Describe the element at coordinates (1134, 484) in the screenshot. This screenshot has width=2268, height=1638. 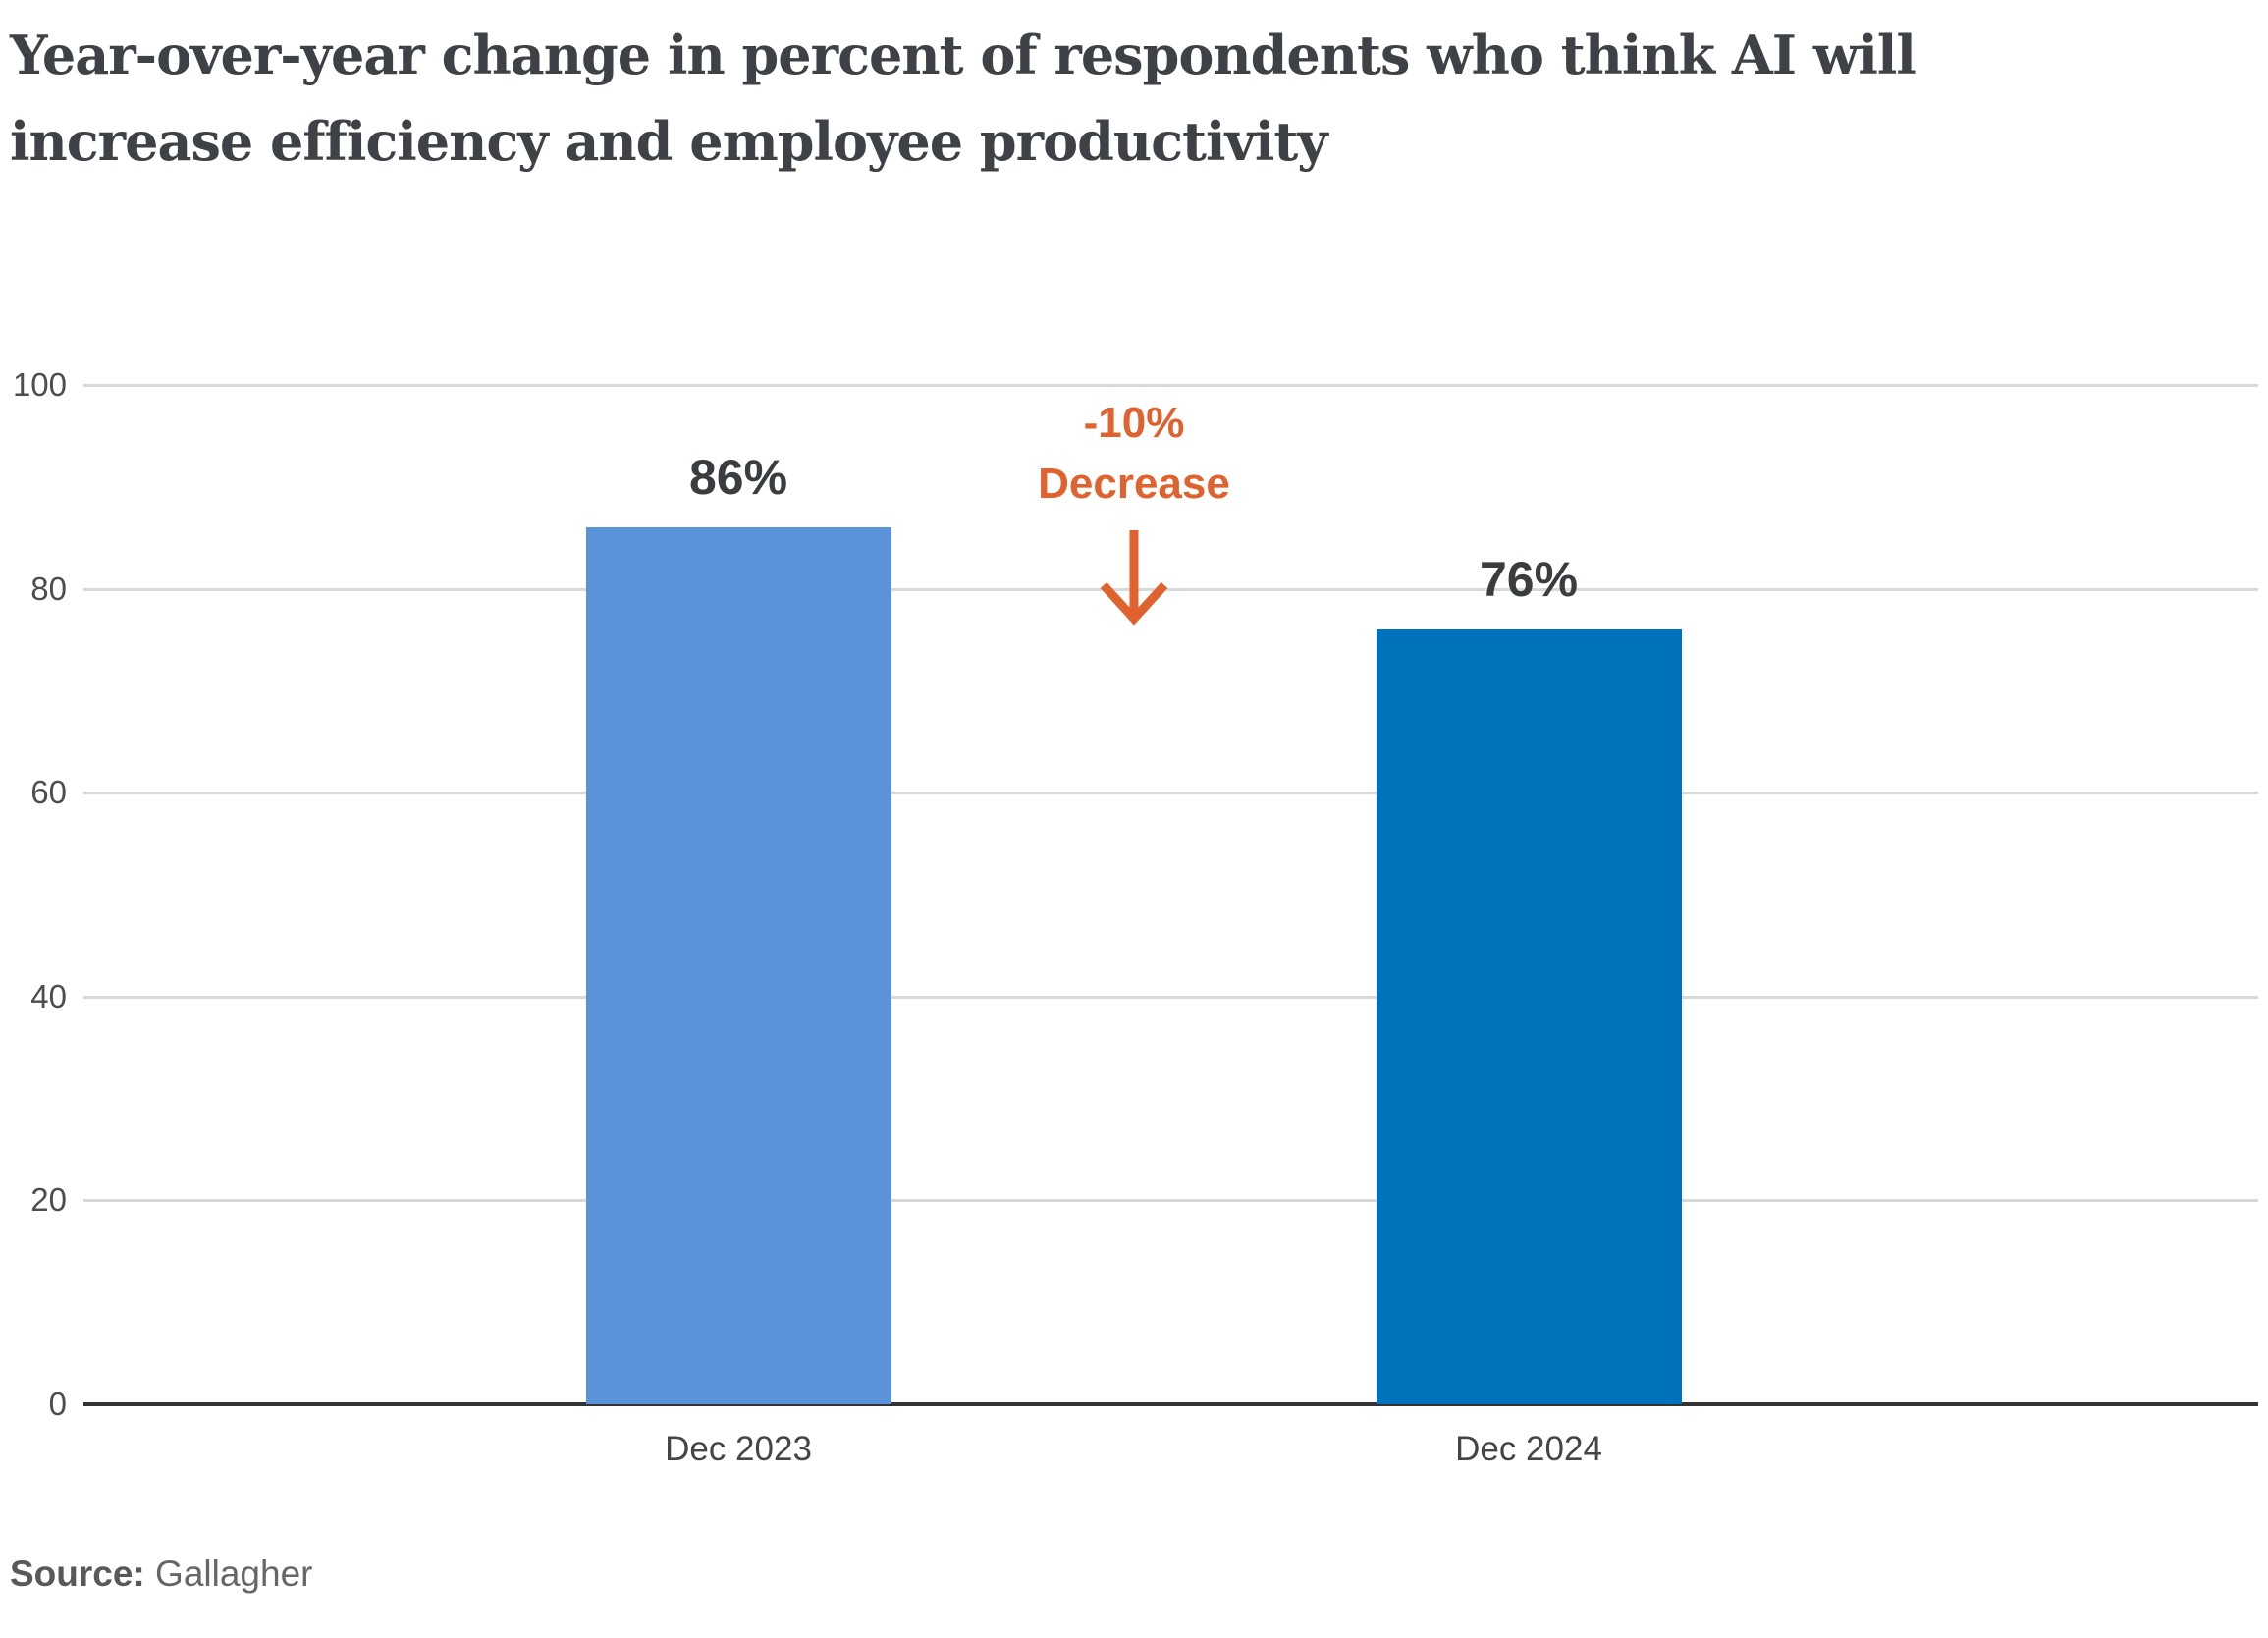
I see `annotation-text: Decrease` at that location.